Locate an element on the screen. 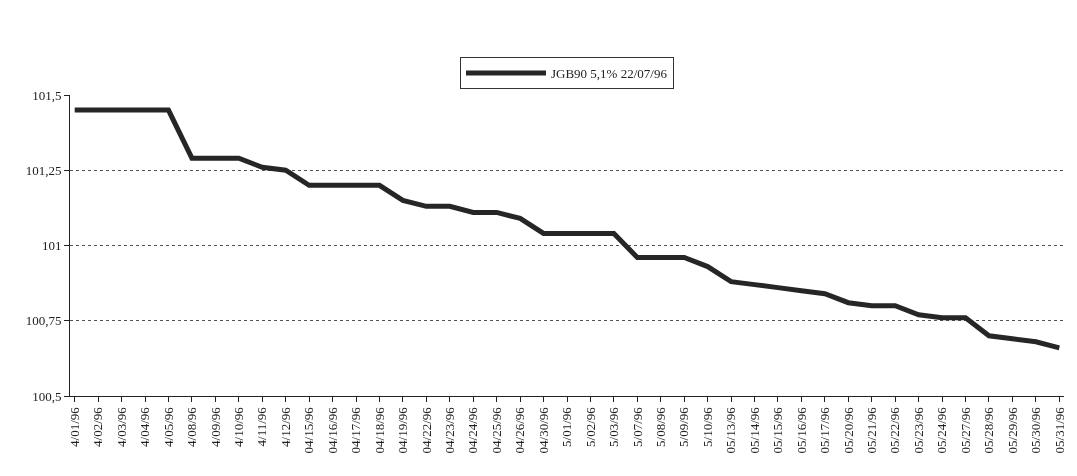 The height and width of the screenshot is (476, 1077). x-tick-label: 04/24/96 is located at coordinates (473, 430).